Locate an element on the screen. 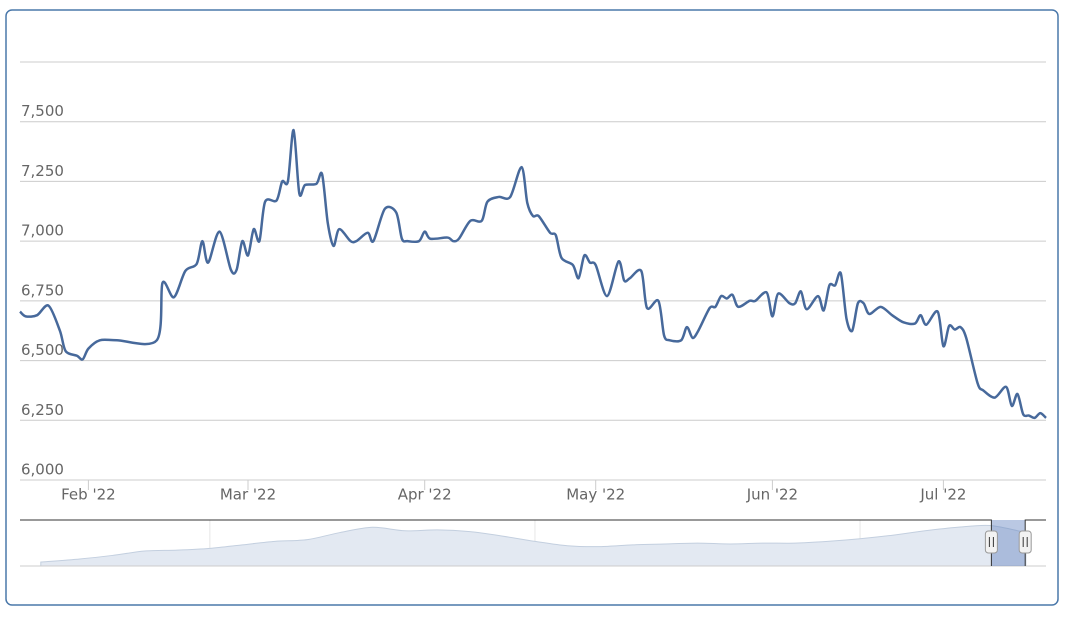 The width and height of the screenshot is (1069, 617). navigator-area is located at coordinates (533, 545).